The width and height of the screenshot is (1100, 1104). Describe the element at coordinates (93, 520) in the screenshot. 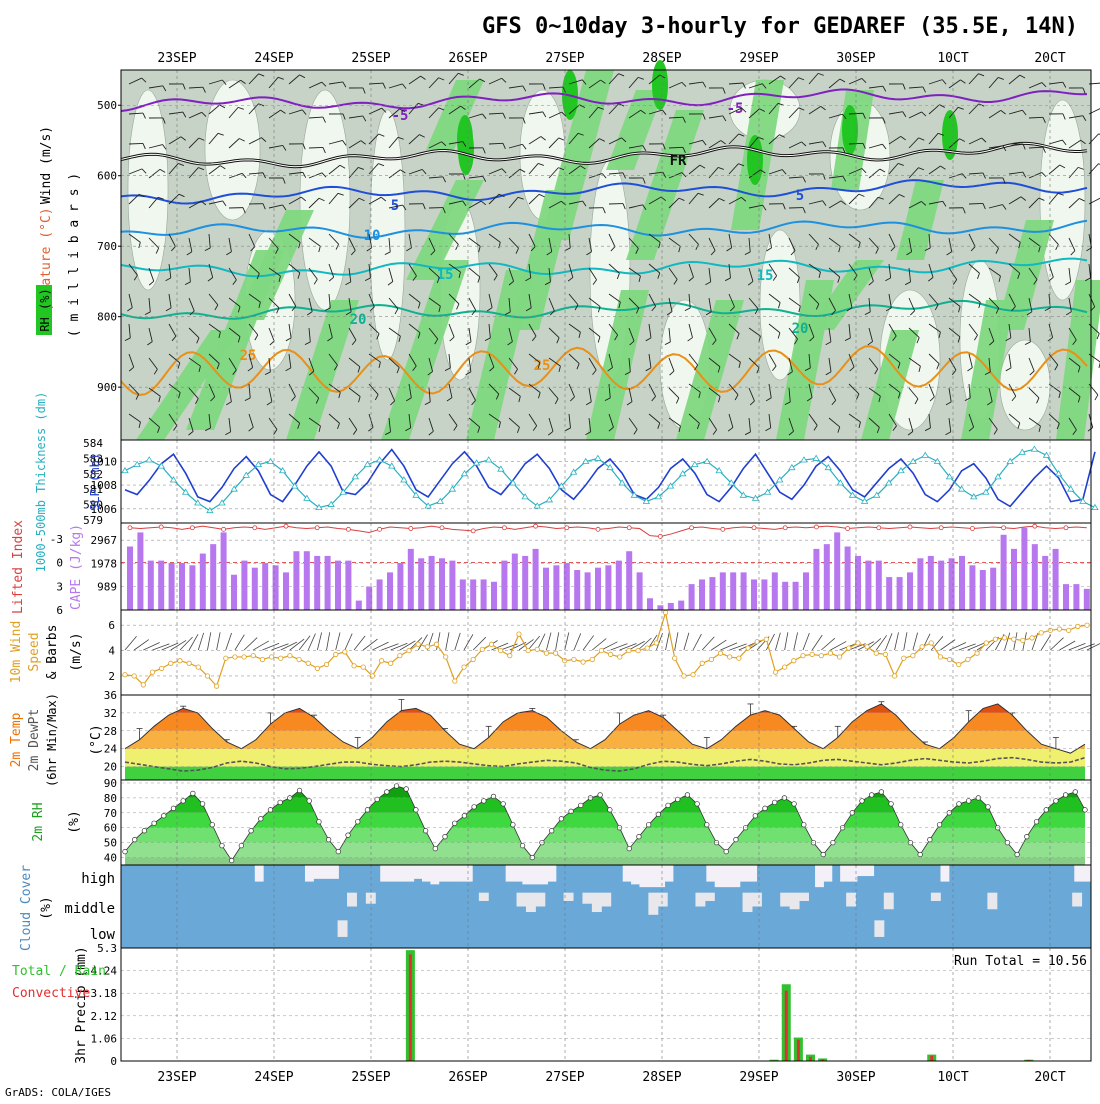

I see `thickness-tick-579: 579` at that location.